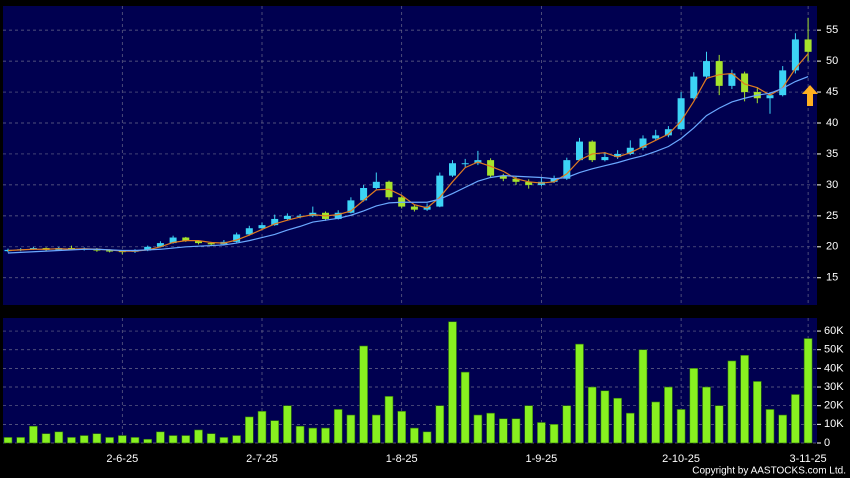  I want to click on y-tick-label: 0, so click(827, 443).